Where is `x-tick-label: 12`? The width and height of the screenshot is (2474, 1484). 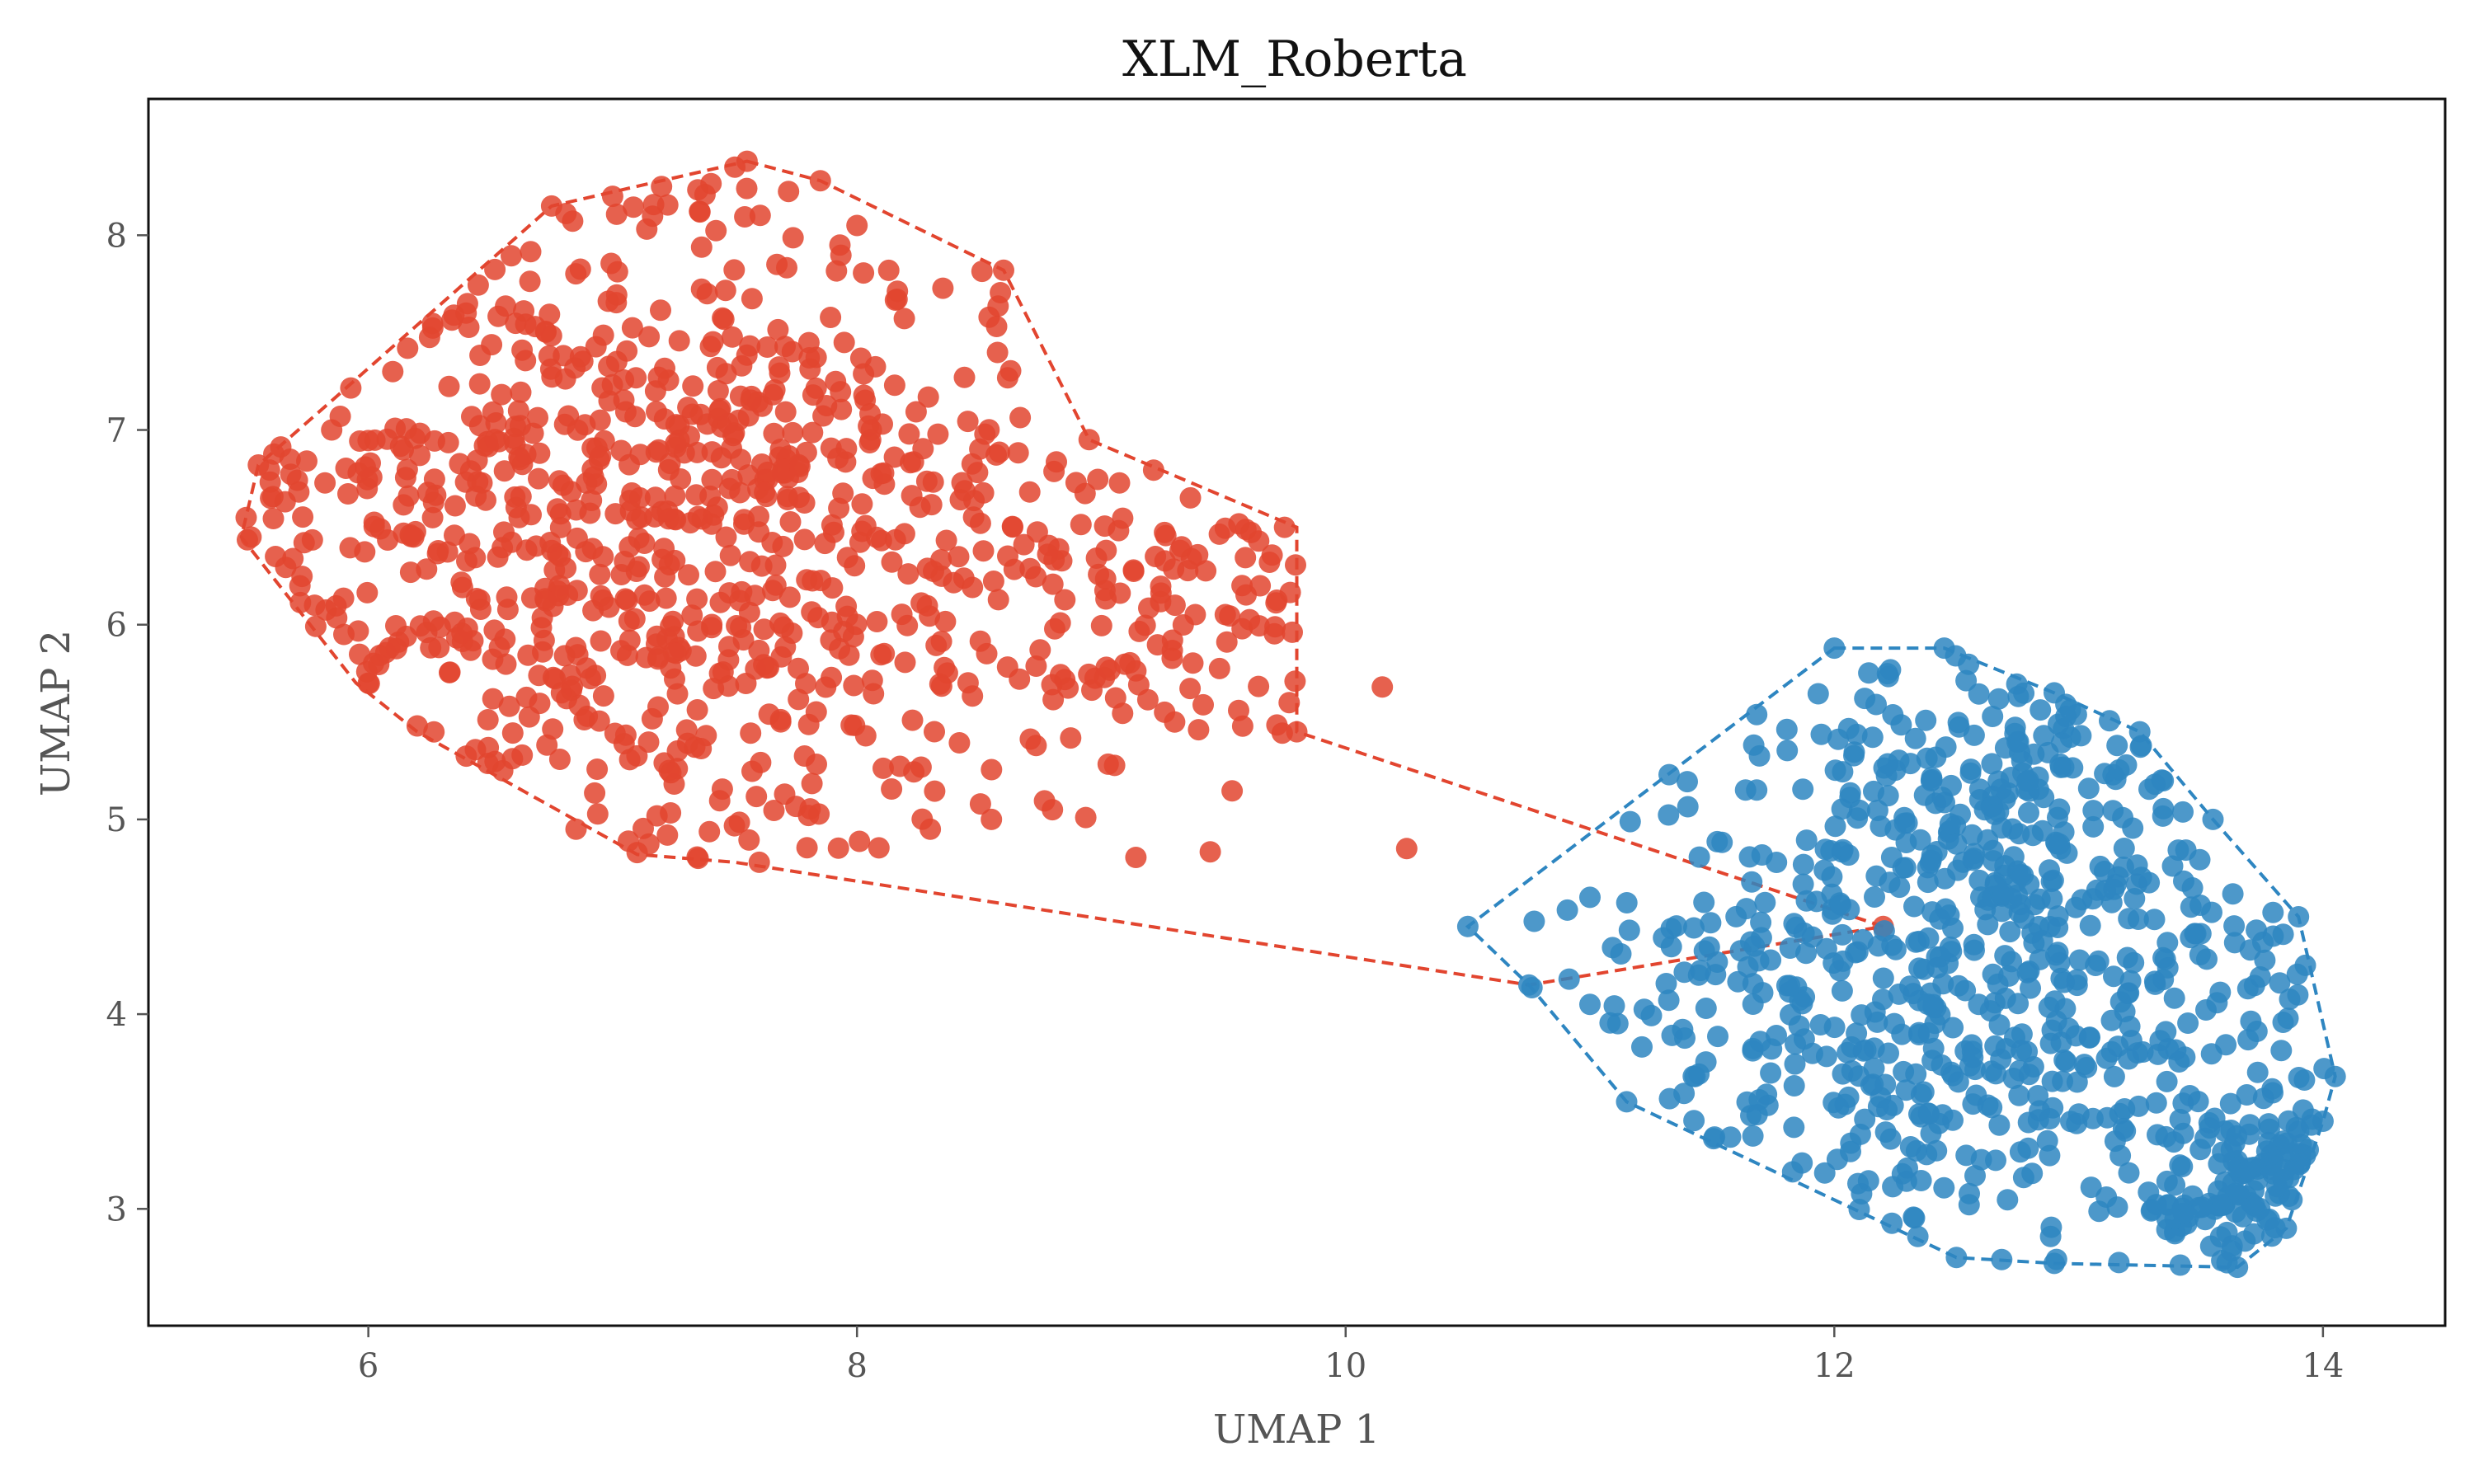
x-tick-label: 12 is located at coordinates (1834, 1366).